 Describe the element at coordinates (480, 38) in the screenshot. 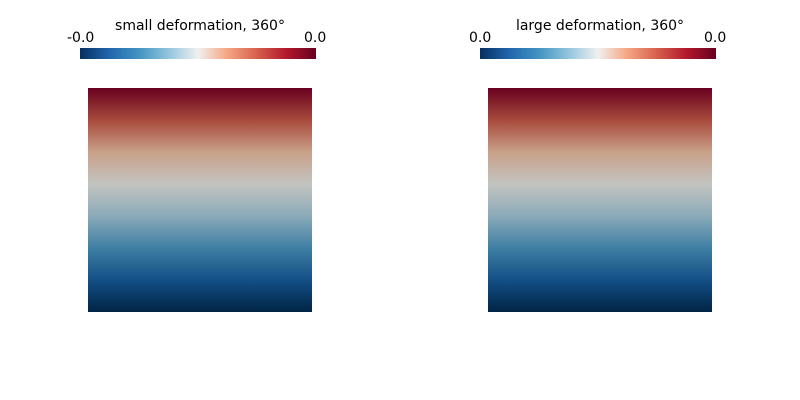

I see `colorbar-min-label: 0.0` at that location.